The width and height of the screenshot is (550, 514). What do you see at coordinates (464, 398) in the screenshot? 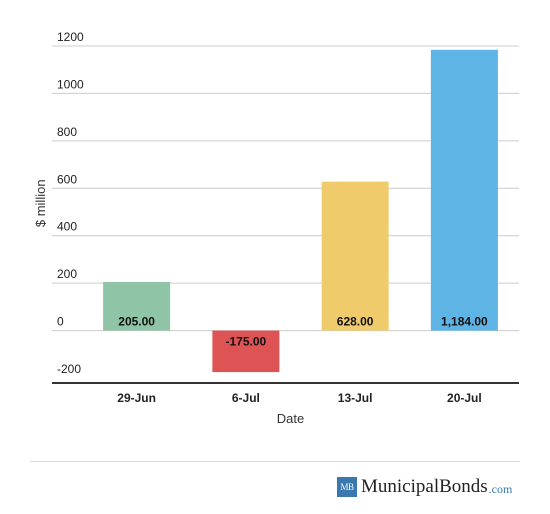
I see `x-tick-label: 20-Jul` at bounding box center [464, 398].